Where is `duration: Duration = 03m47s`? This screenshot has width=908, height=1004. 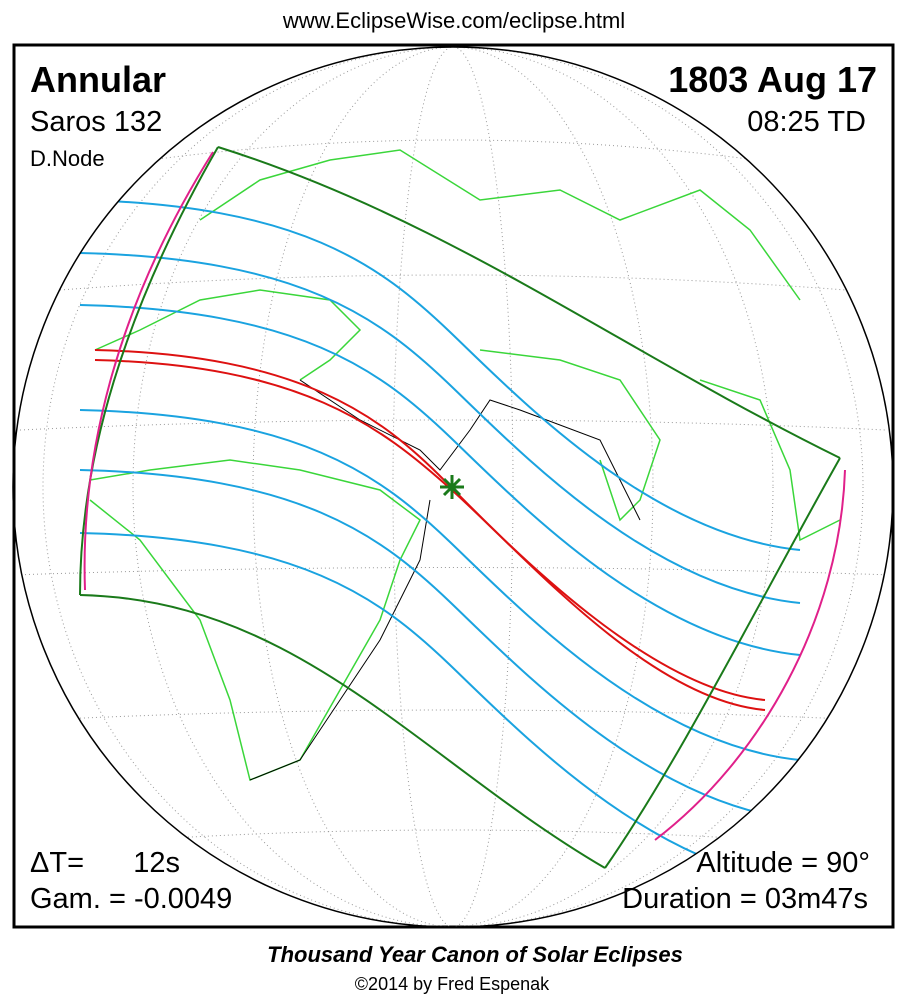
duration: Duration = 03m47s is located at coordinates (745, 899).